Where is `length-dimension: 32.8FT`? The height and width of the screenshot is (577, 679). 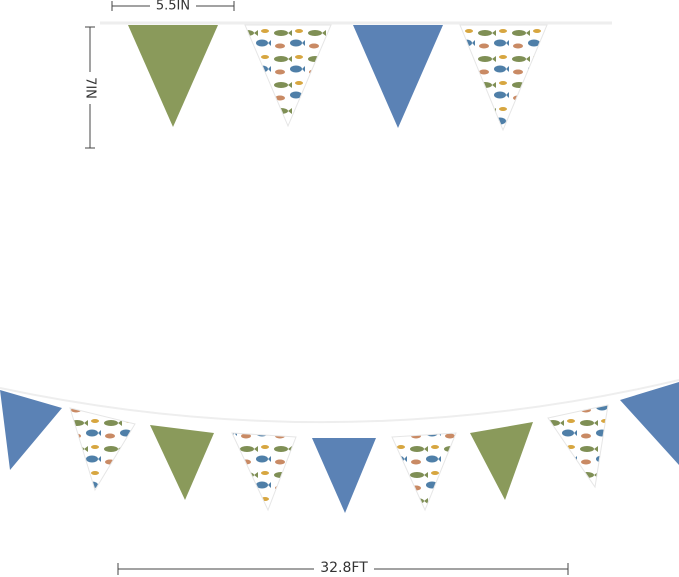 length-dimension: 32.8FT is located at coordinates (343, 568).